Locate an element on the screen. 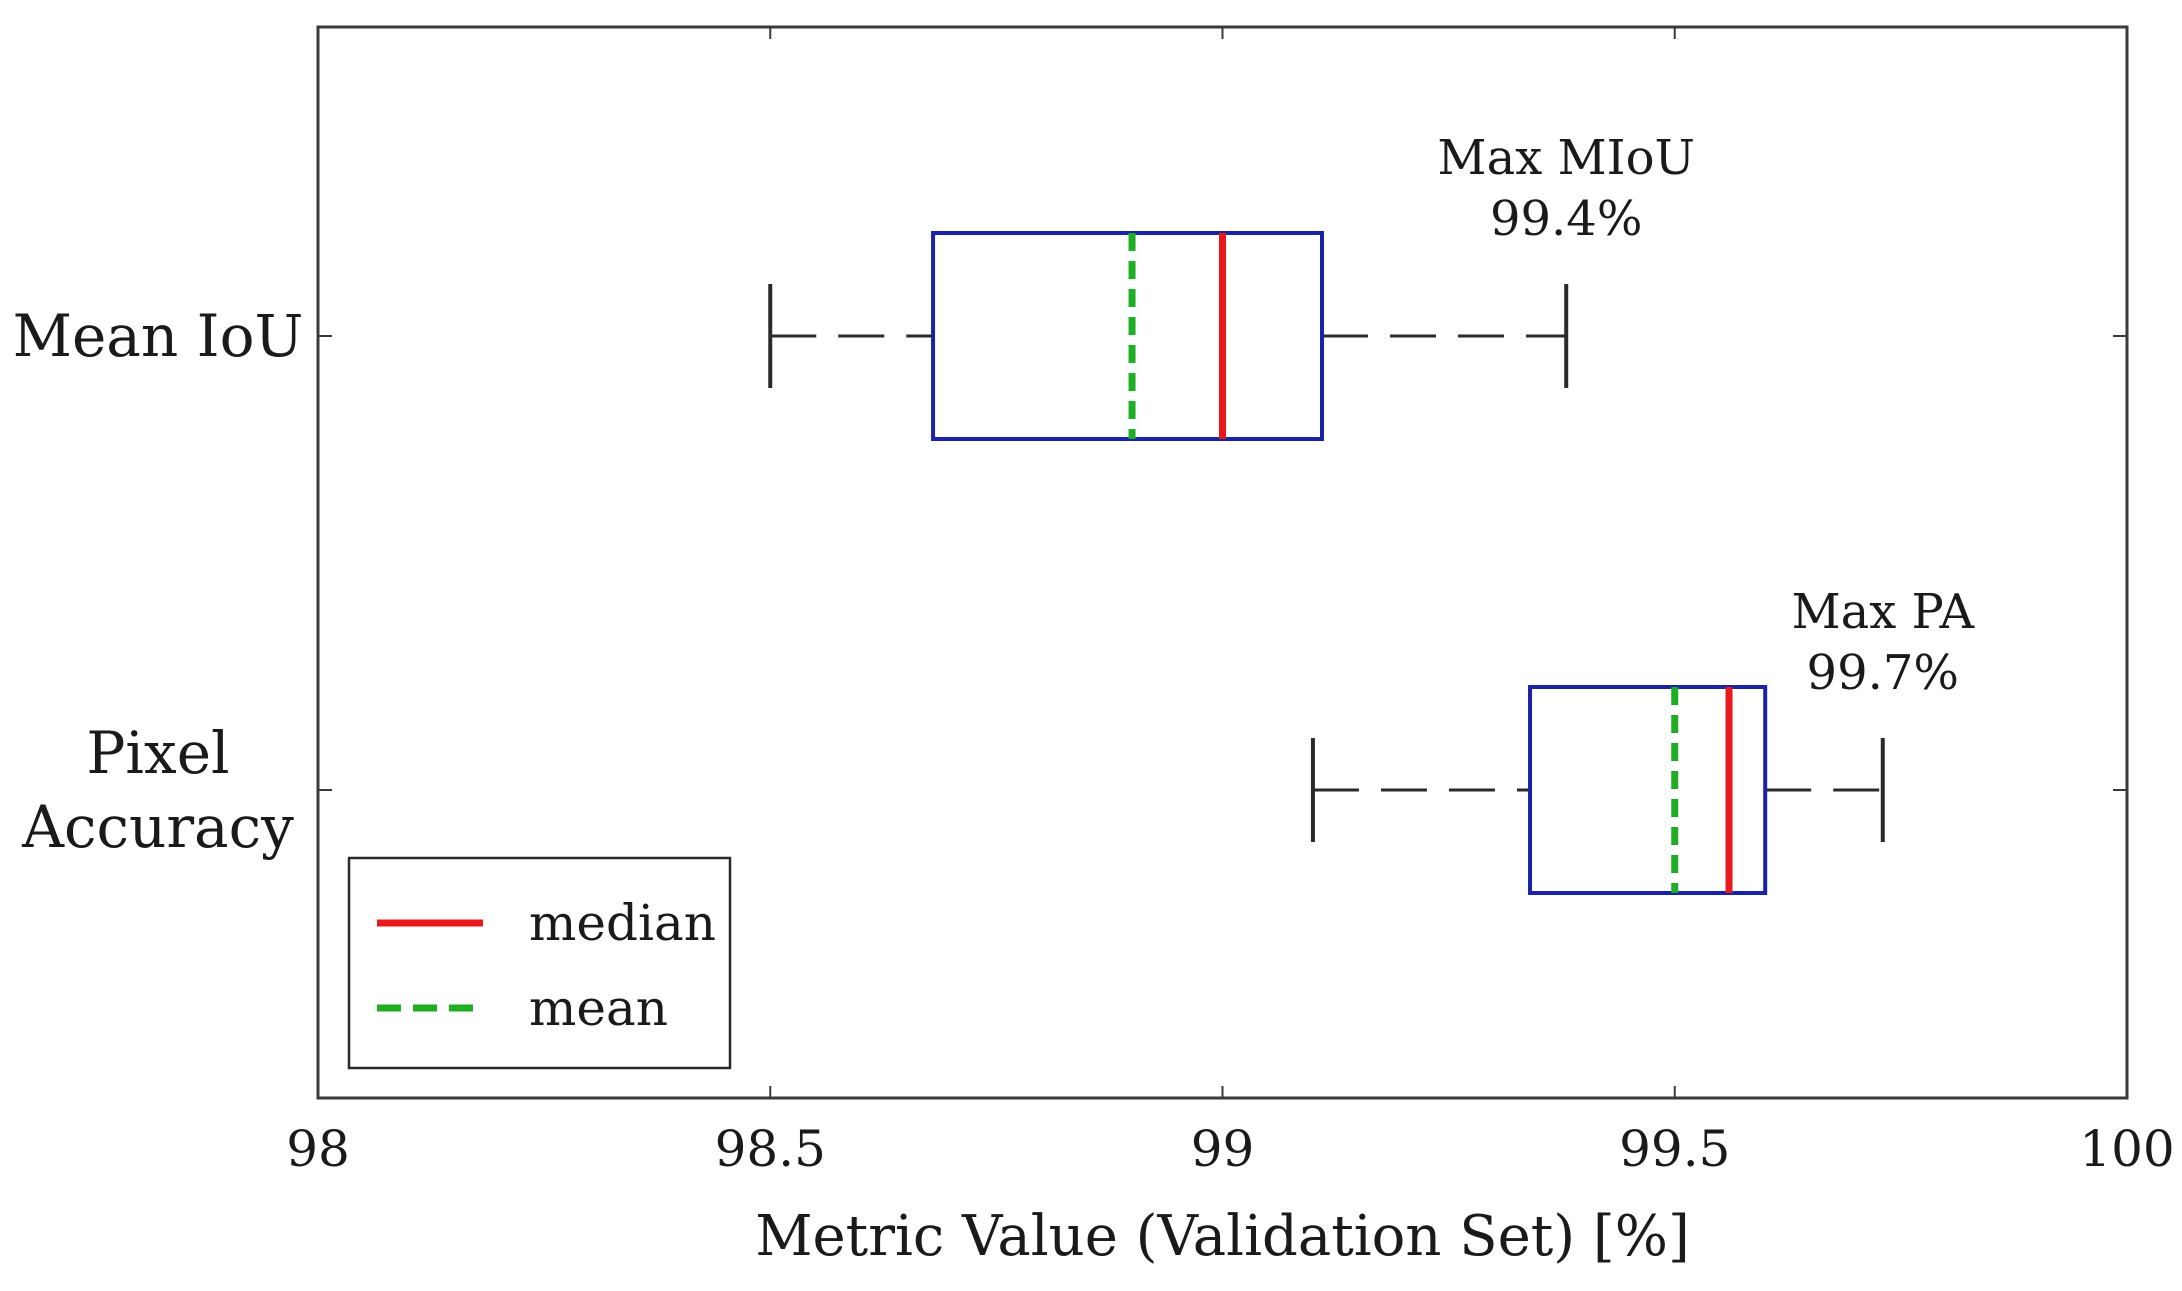 The height and width of the screenshot is (1291, 2182). y-category-label: Pixel is located at coordinates (157, 753).